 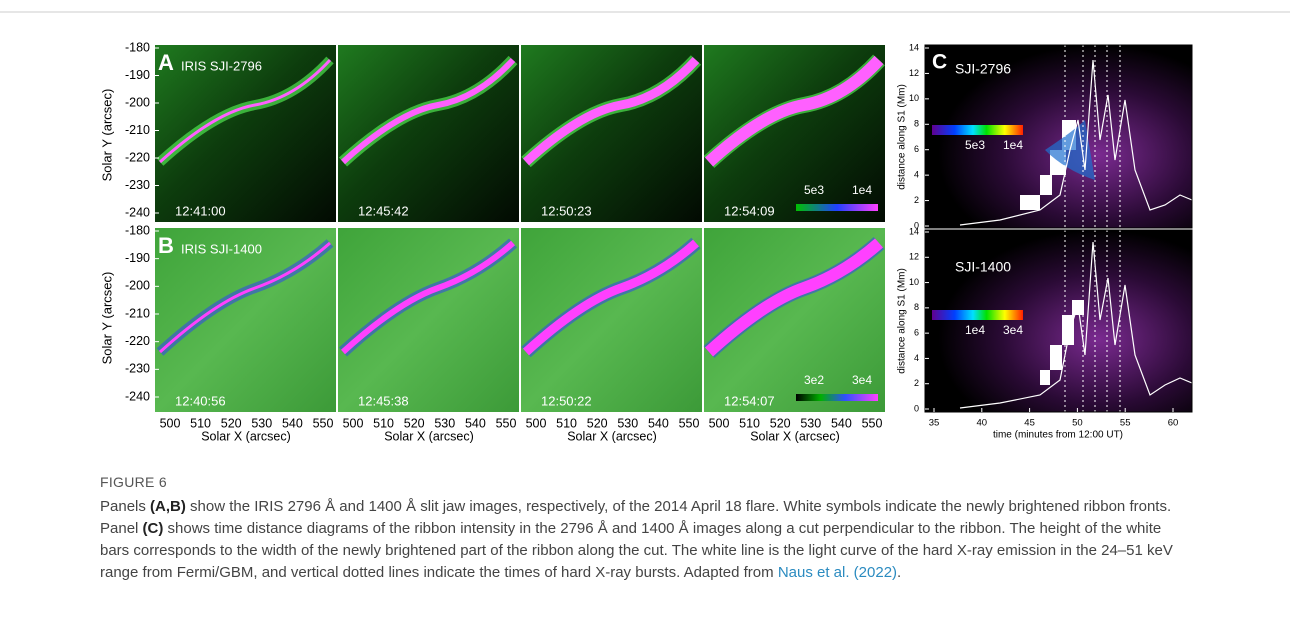 What do you see at coordinates (168, 506) in the screenshot?
I see `caption-ref: (A,B)` at bounding box center [168, 506].